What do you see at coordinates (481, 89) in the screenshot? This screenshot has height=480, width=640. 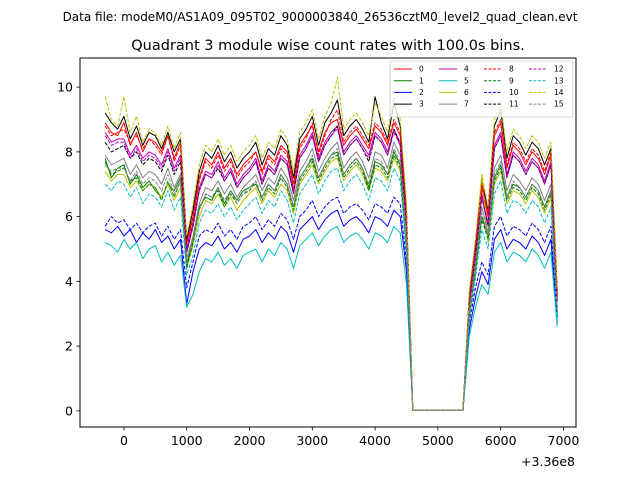 I see `legend-box` at bounding box center [481, 89].